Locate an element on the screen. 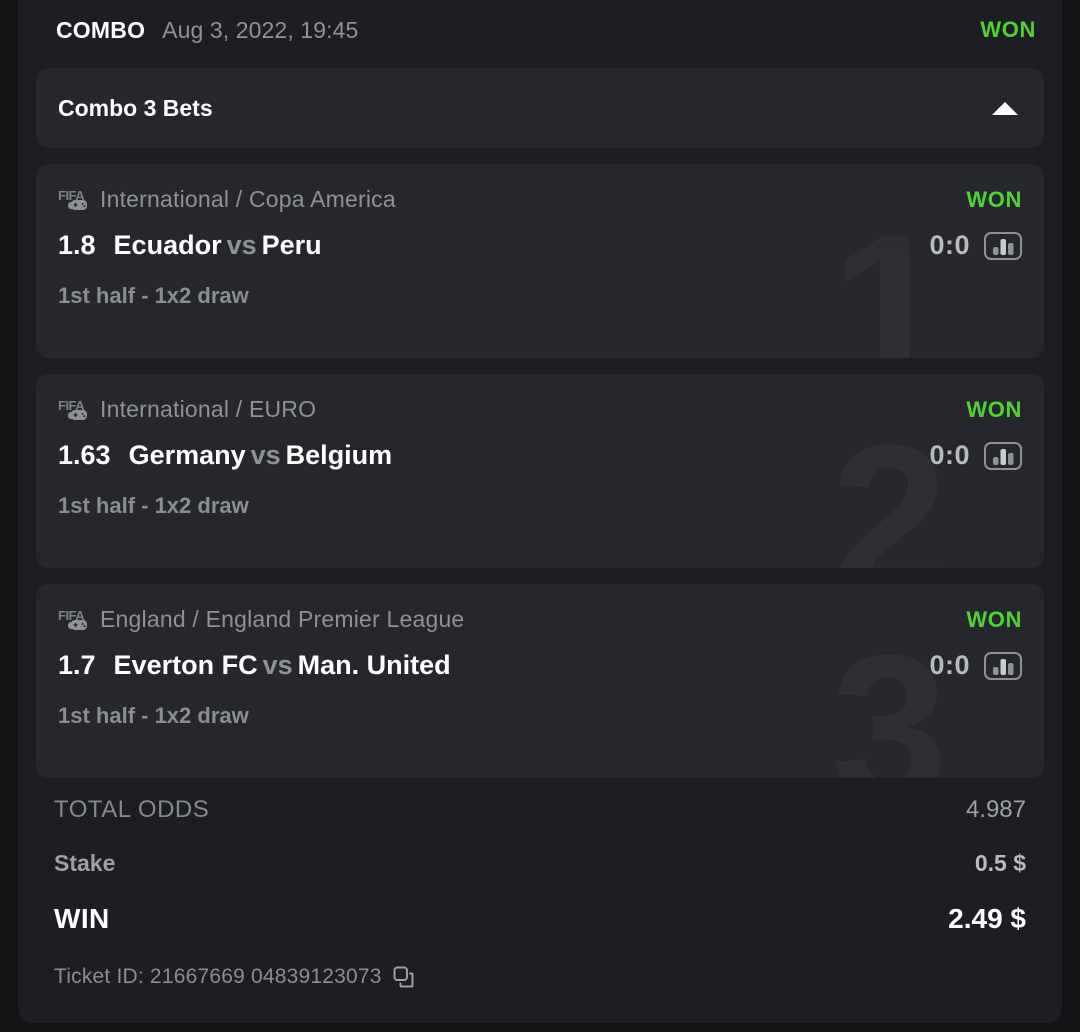  bet-league-label: International / Copa America is located at coordinates (248, 199).